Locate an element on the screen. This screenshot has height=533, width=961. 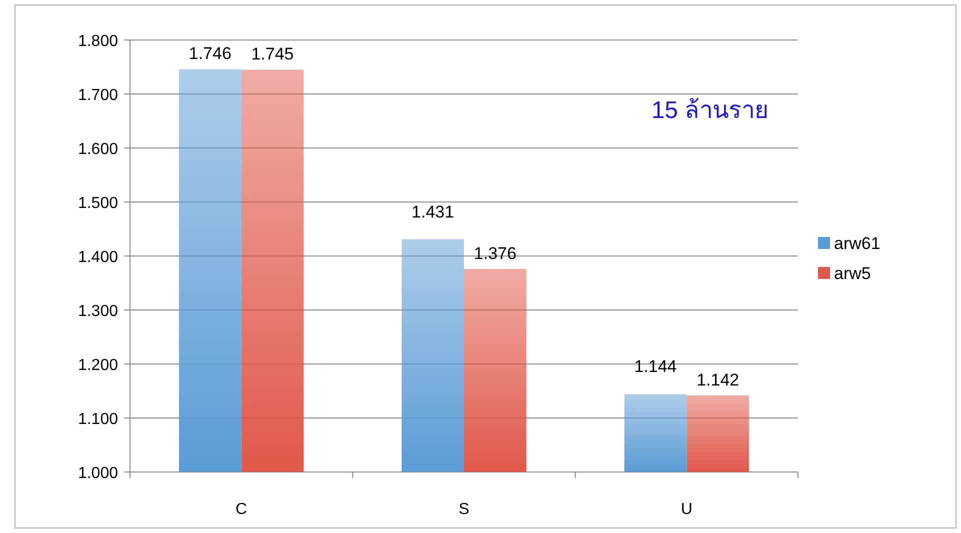
y-tick-label: 1.500 is located at coordinates (98, 203).